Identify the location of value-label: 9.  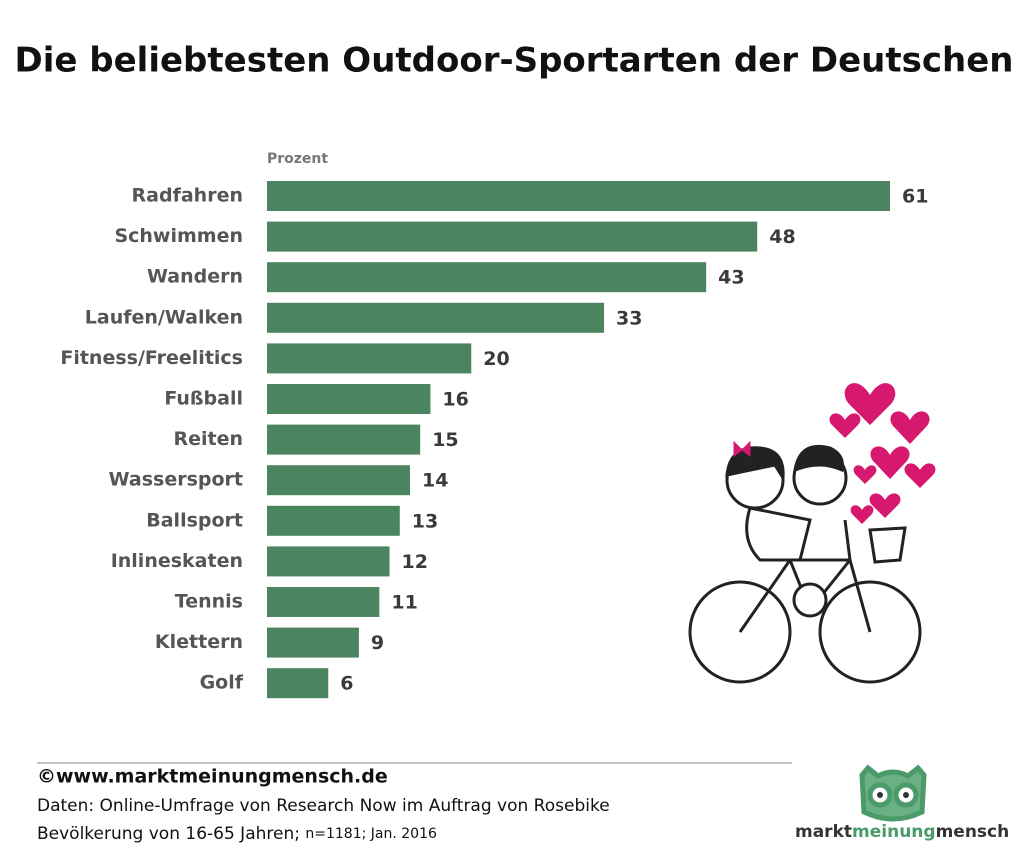
(377, 643).